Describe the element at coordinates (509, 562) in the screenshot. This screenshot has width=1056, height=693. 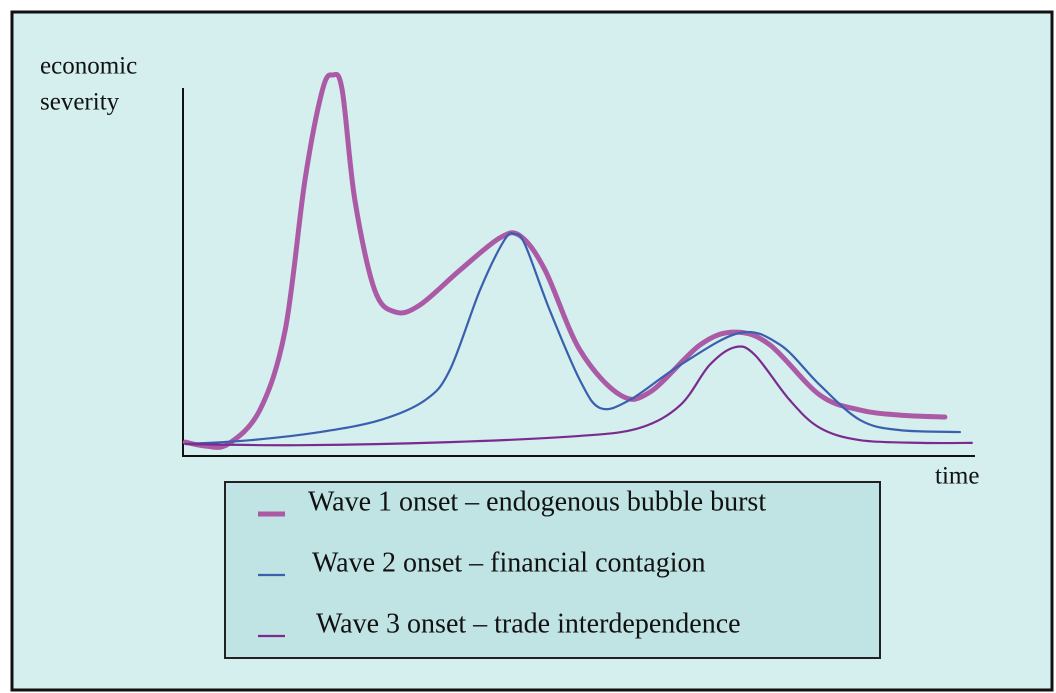
I see `legend-label: Wave 2 onset – financial contagion` at that location.